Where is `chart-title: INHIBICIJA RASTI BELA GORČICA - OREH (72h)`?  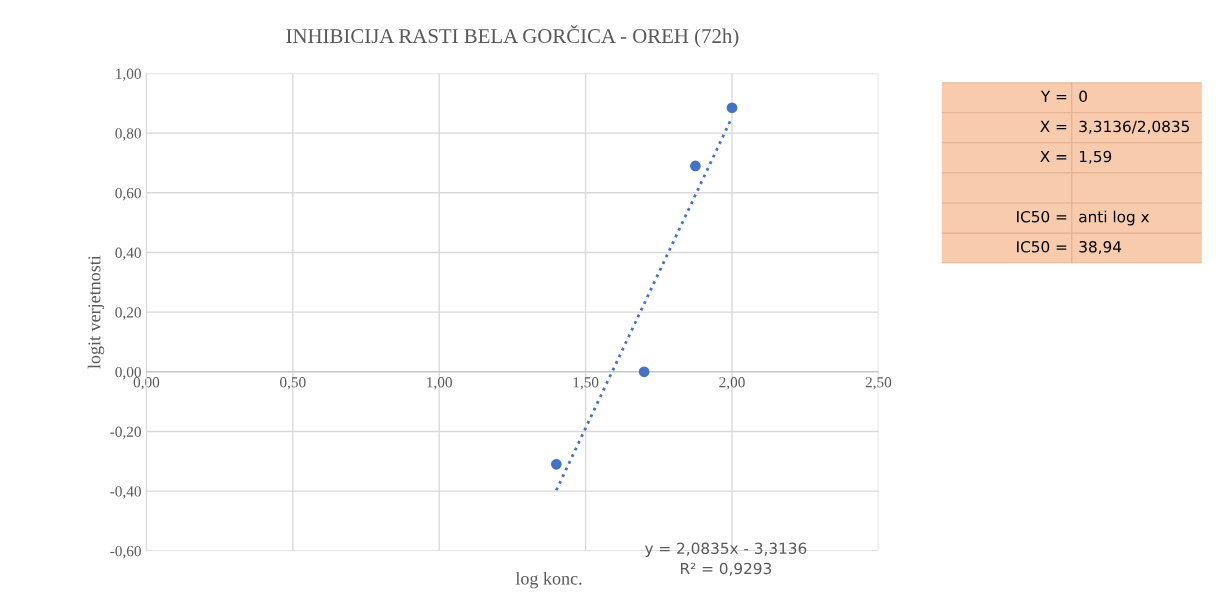 chart-title: INHIBICIJA RASTI BELA GORČICA - OREH (72h) is located at coordinates (512, 36).